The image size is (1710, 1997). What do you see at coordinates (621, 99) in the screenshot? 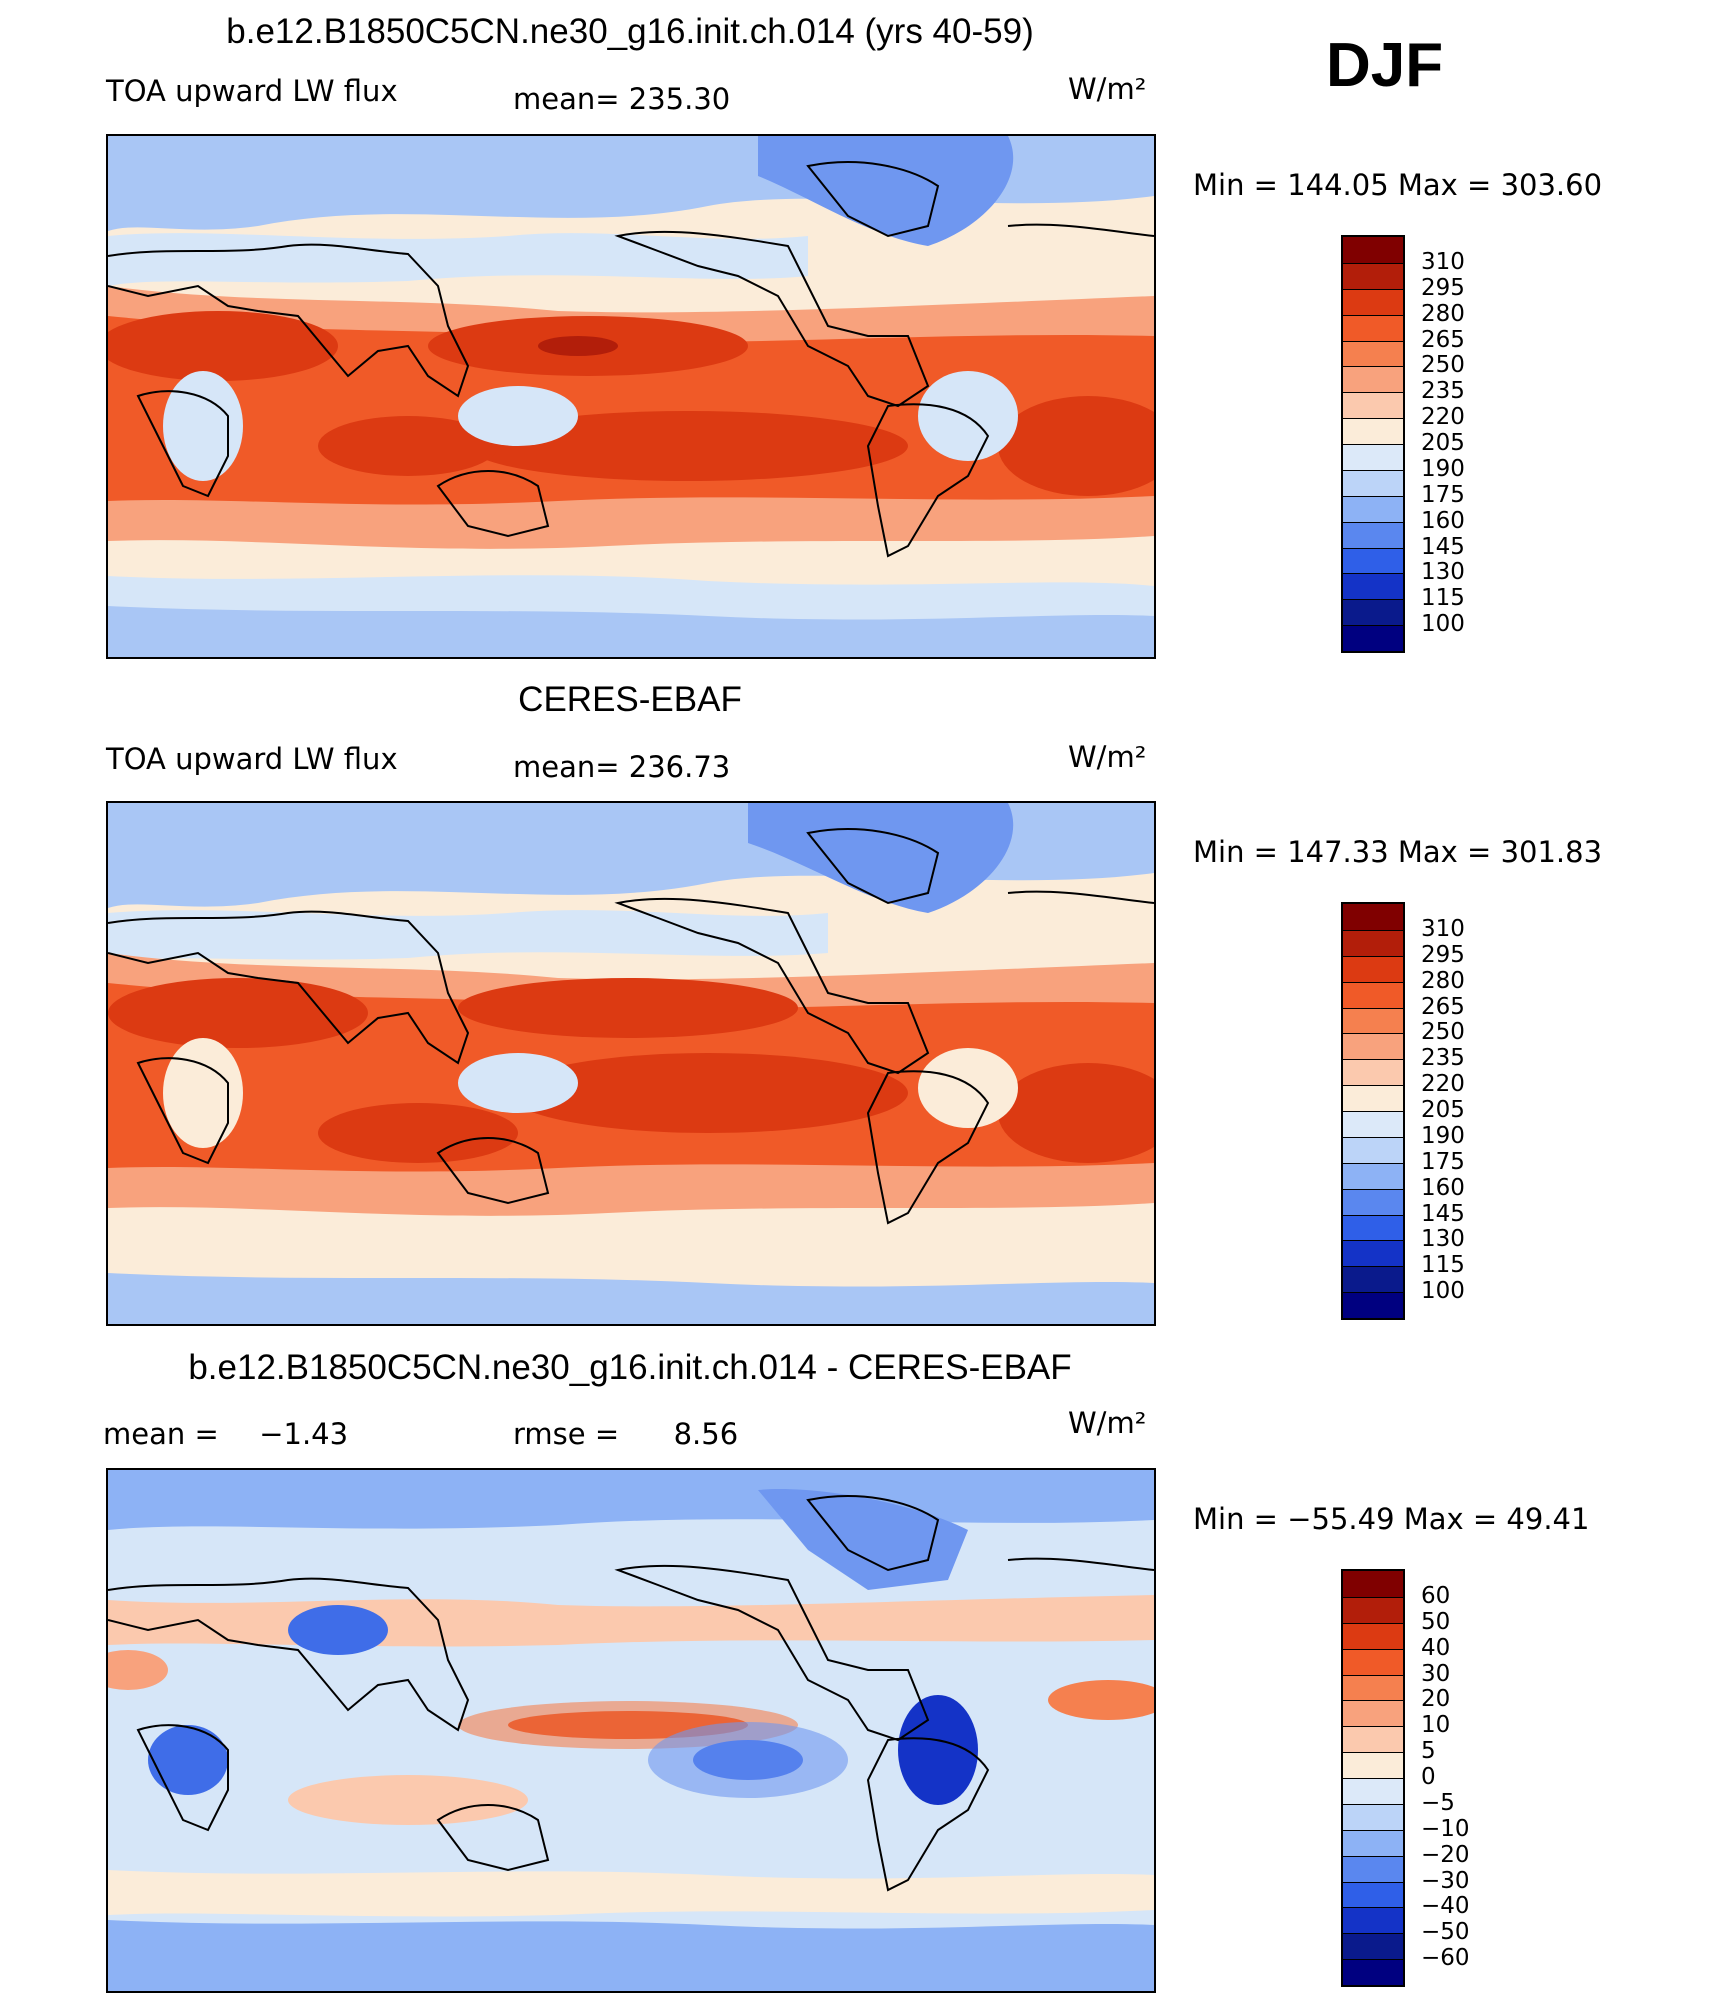
I see `panel-1-mean: mean= 235.30` at bounding box center [621, 99].